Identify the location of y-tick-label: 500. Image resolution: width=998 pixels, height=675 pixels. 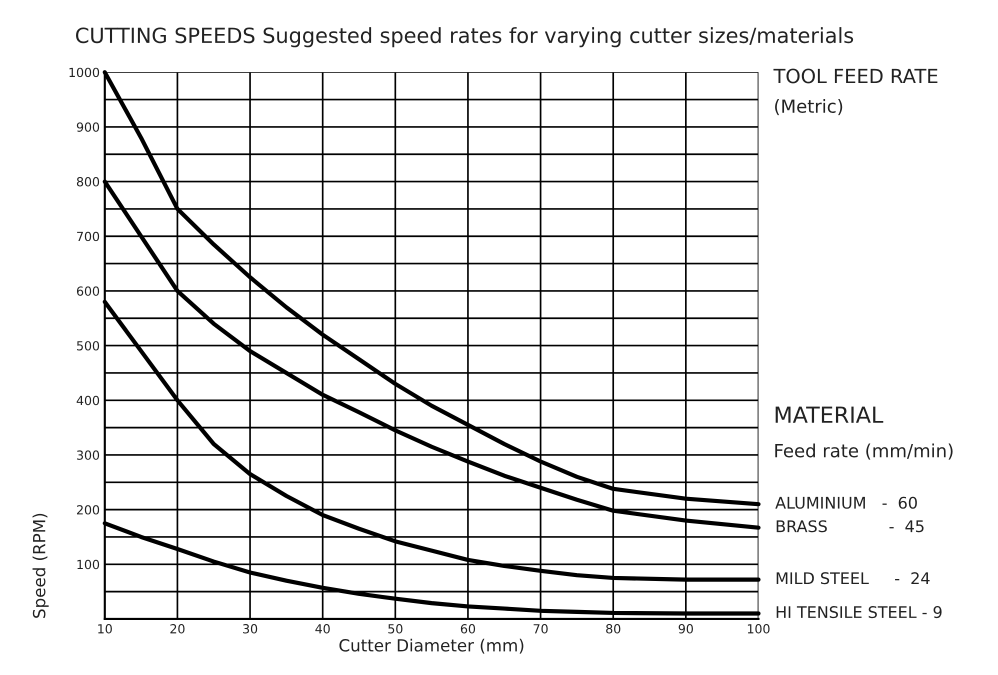
(88, 346).